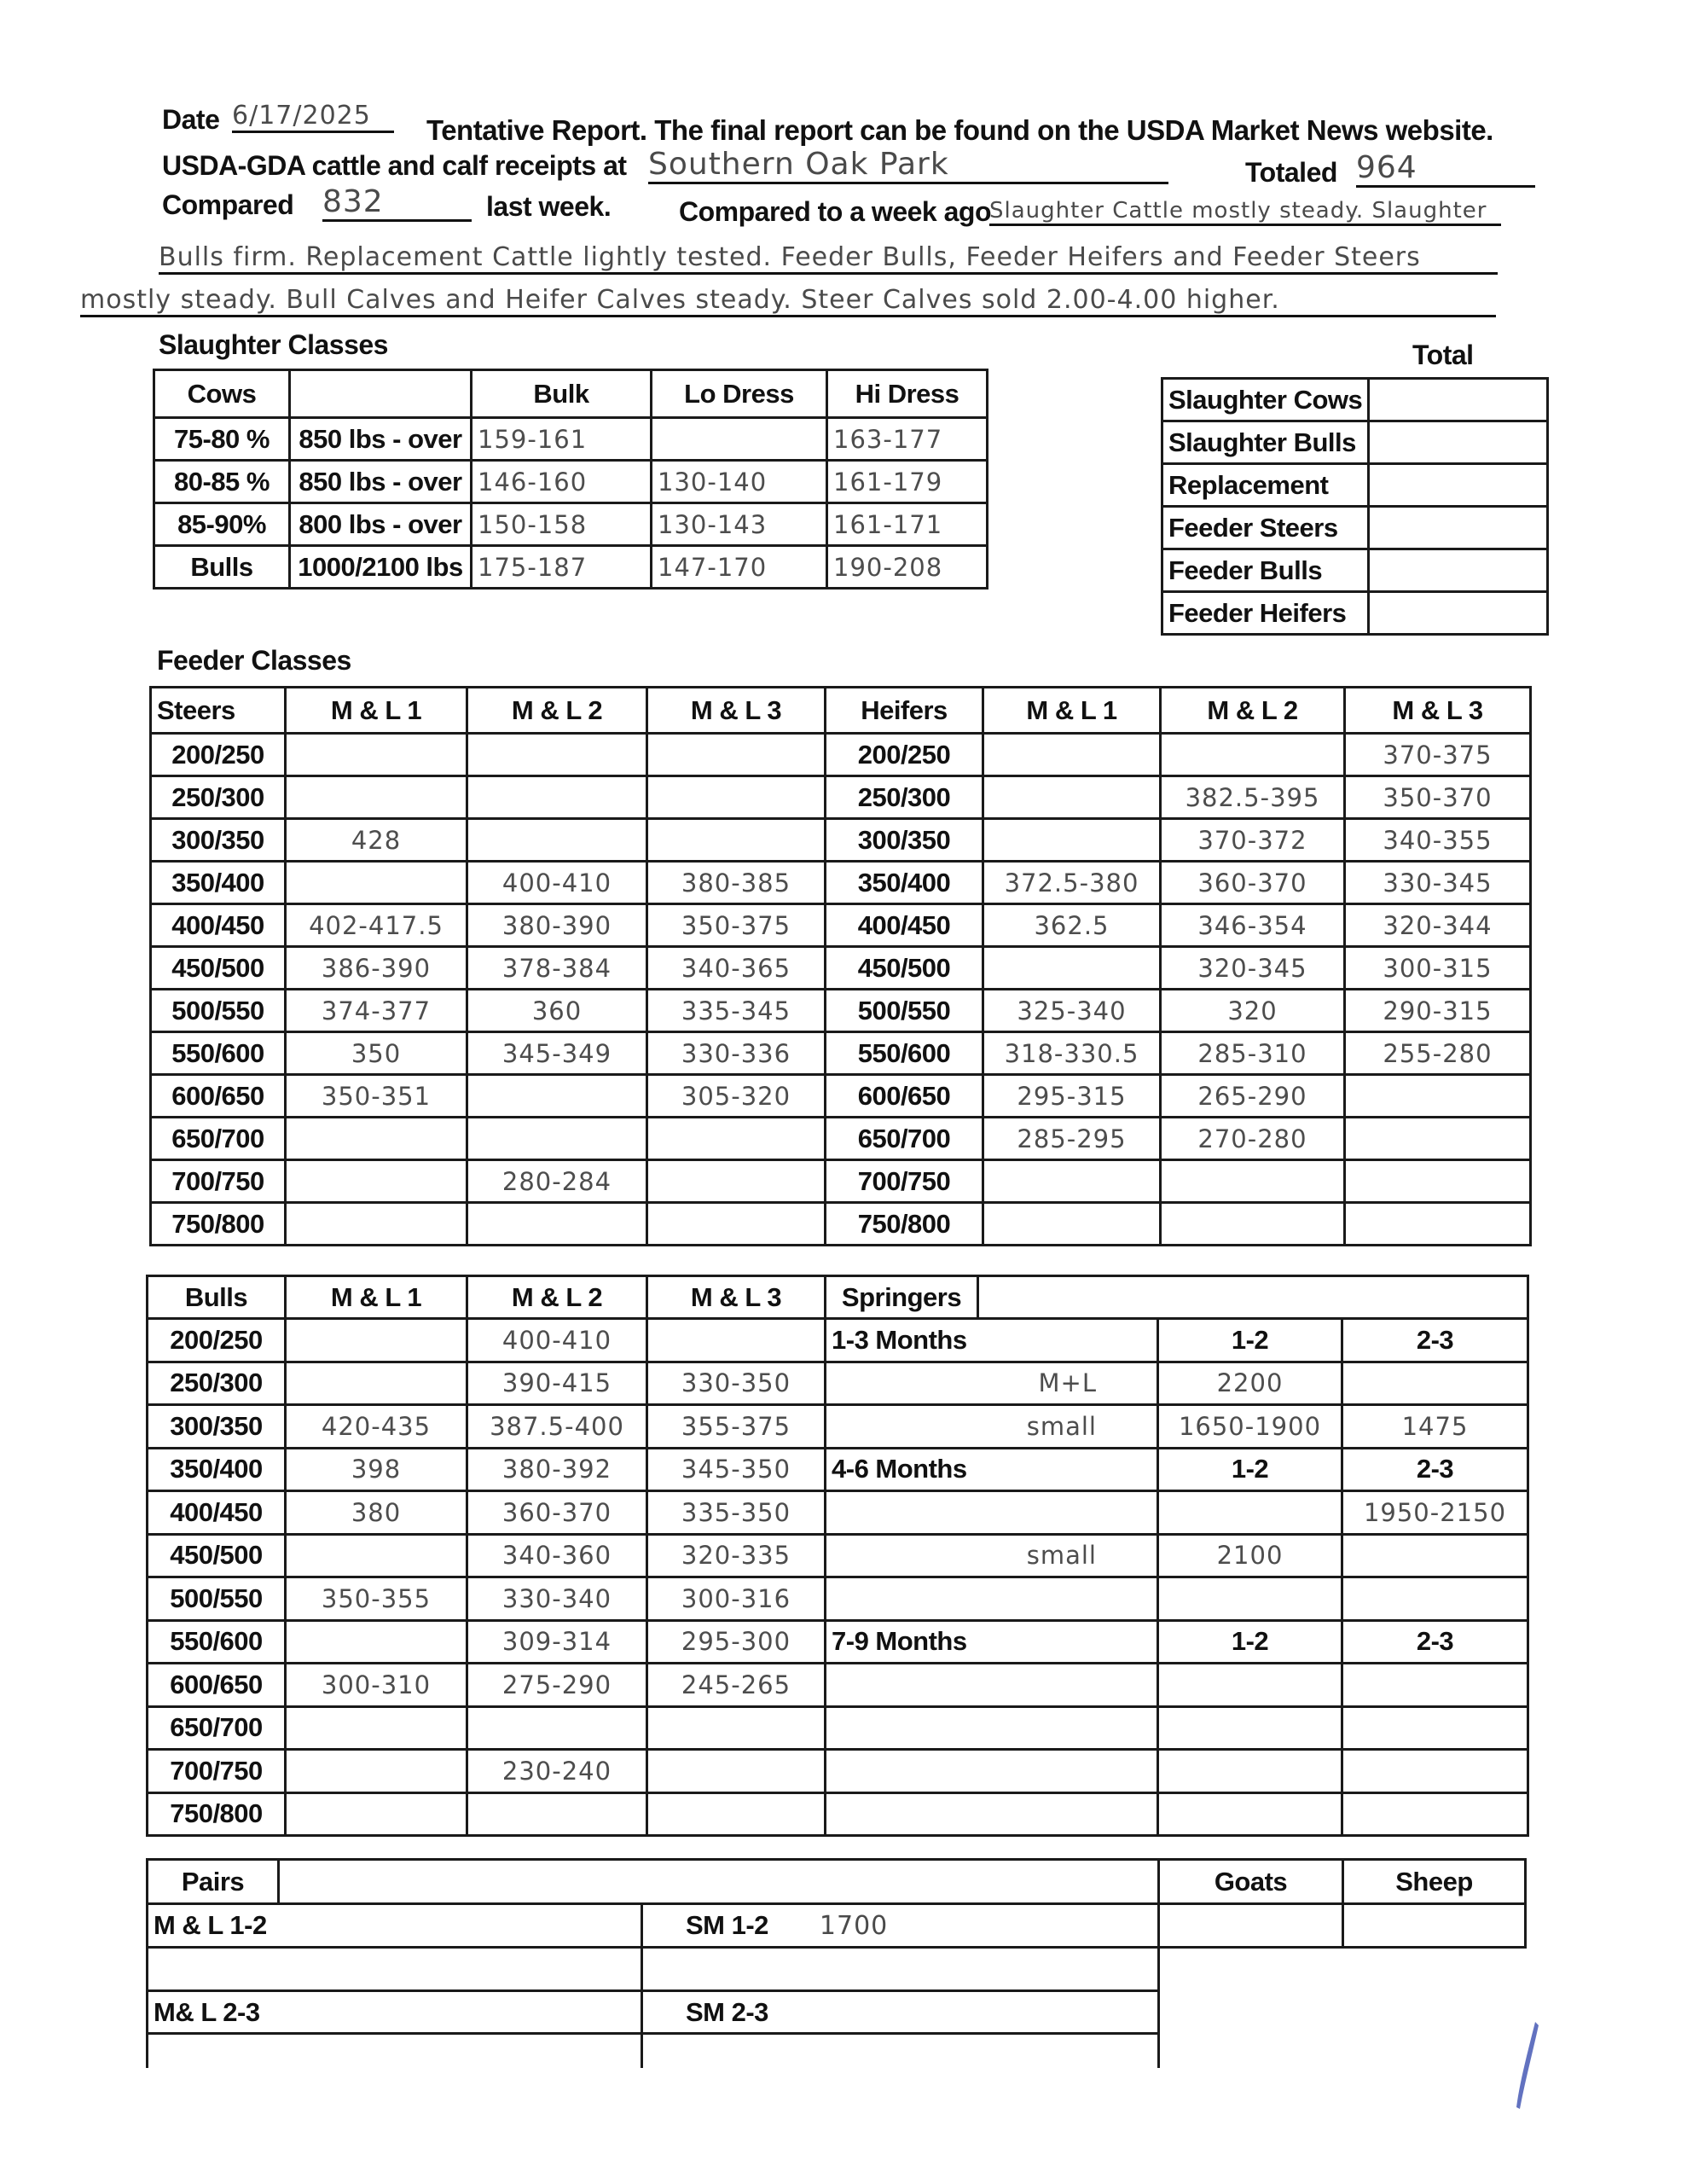 This screenshot has height=2184, width=1687. I want to click on price-cell: 420-435, so click(376, 1426).